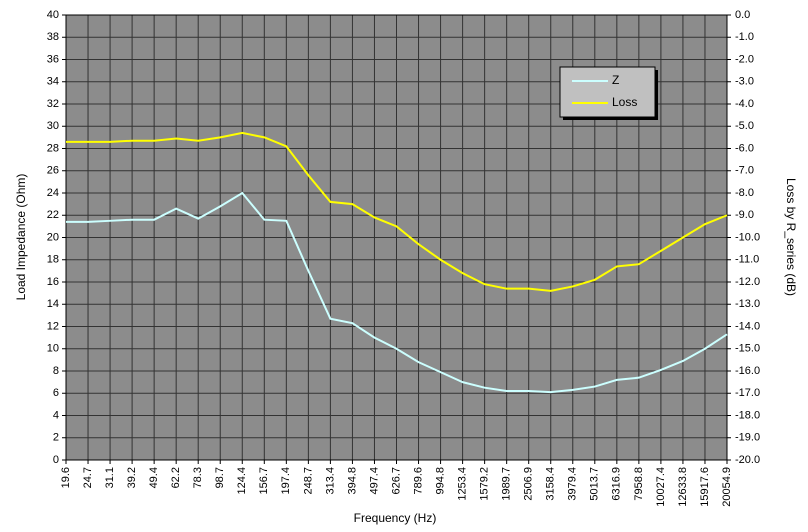 The width and height of the screenshot is (808, 532). Describe the element at coordinates (56, 393) in the screenshot. I see `y-tick-label: 6` at that location.